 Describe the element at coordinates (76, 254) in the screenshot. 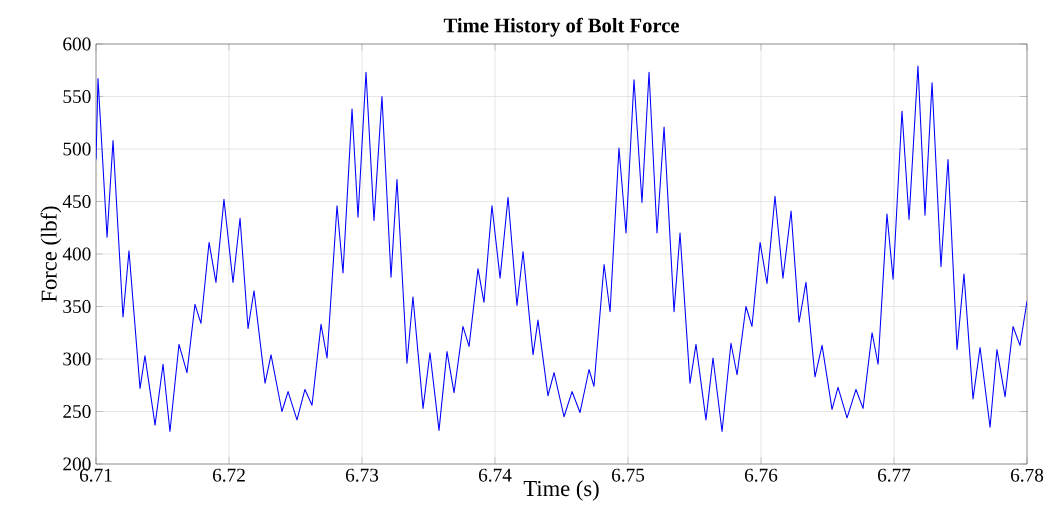

I see `y-tick-label: 400` at that location.